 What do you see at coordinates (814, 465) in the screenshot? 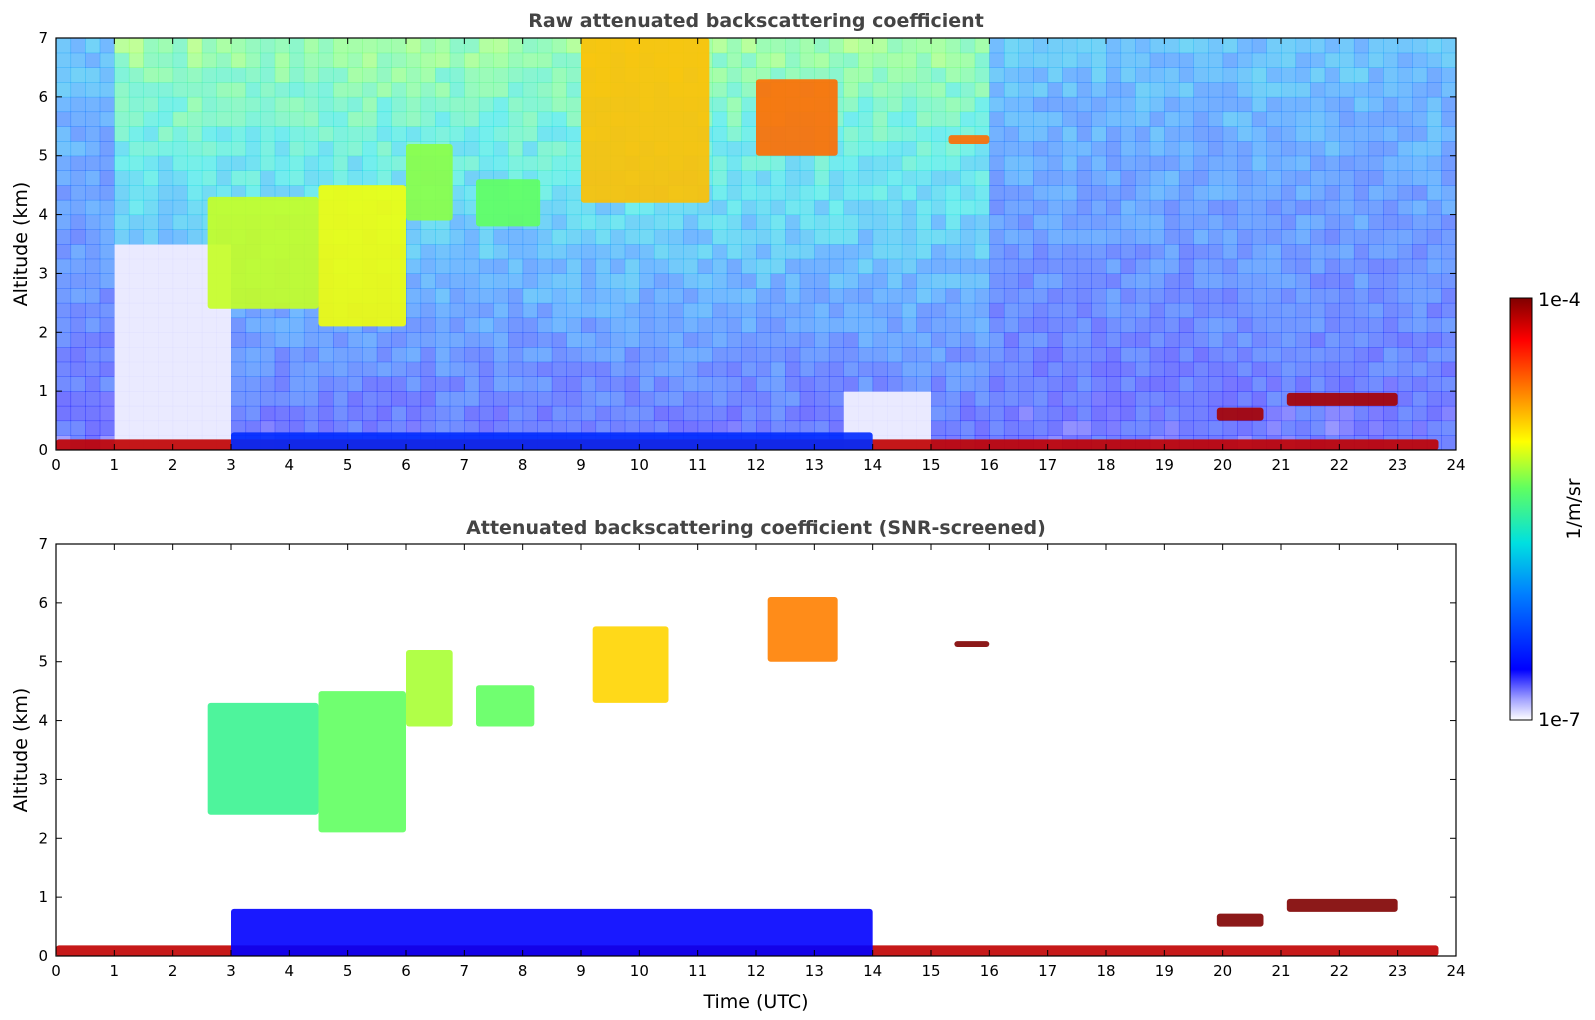
I see `x-tick-label: 13` at bounding box center [814, 465].